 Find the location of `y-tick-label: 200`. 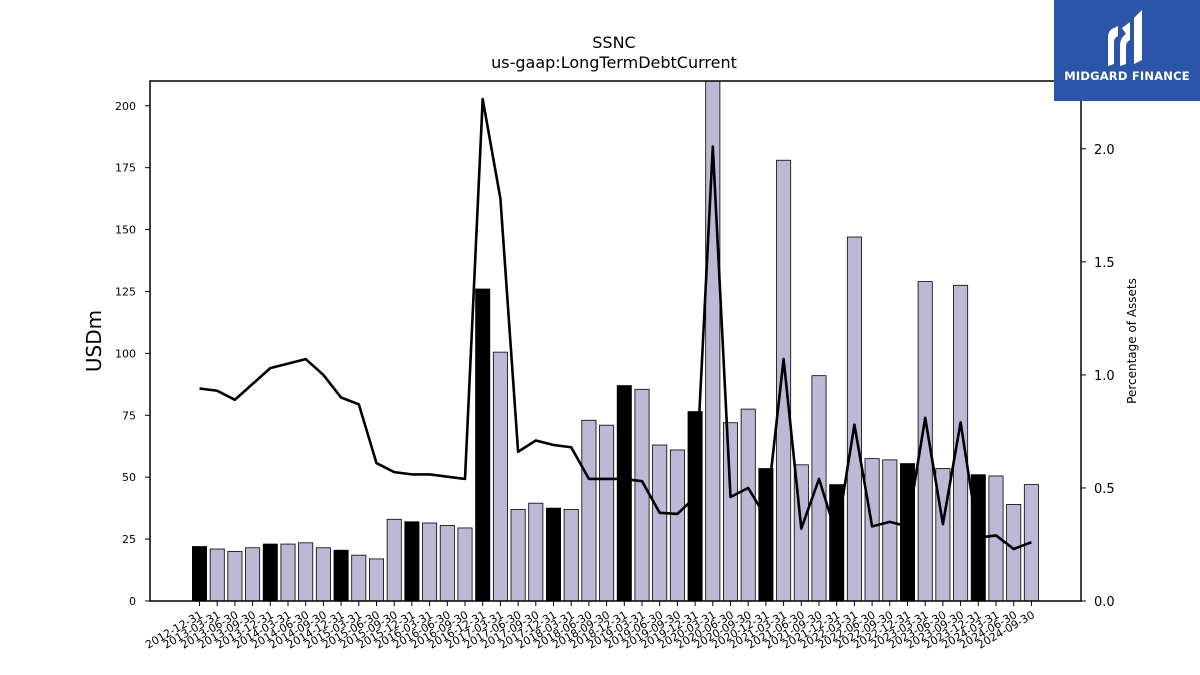

y-tick-label: 200 is located at coordinates (125, 106).